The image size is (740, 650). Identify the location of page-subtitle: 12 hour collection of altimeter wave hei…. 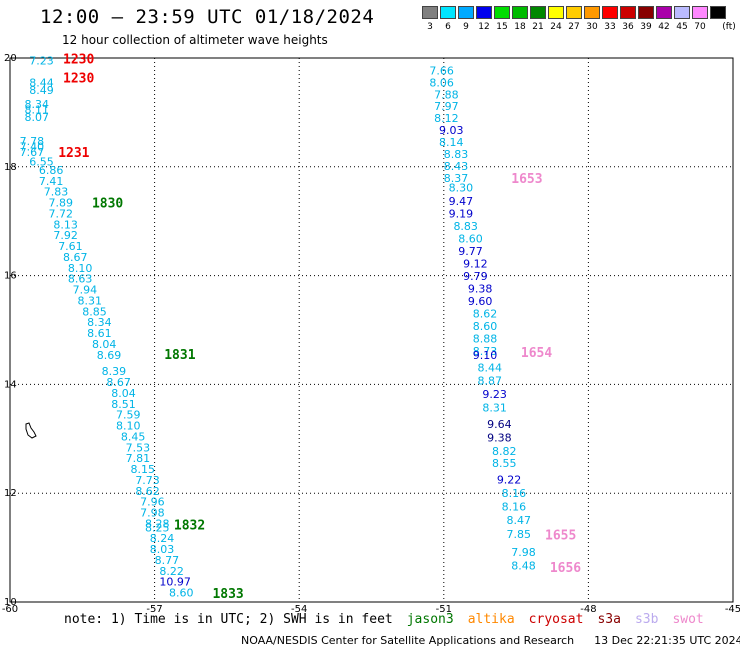
(195, 40).